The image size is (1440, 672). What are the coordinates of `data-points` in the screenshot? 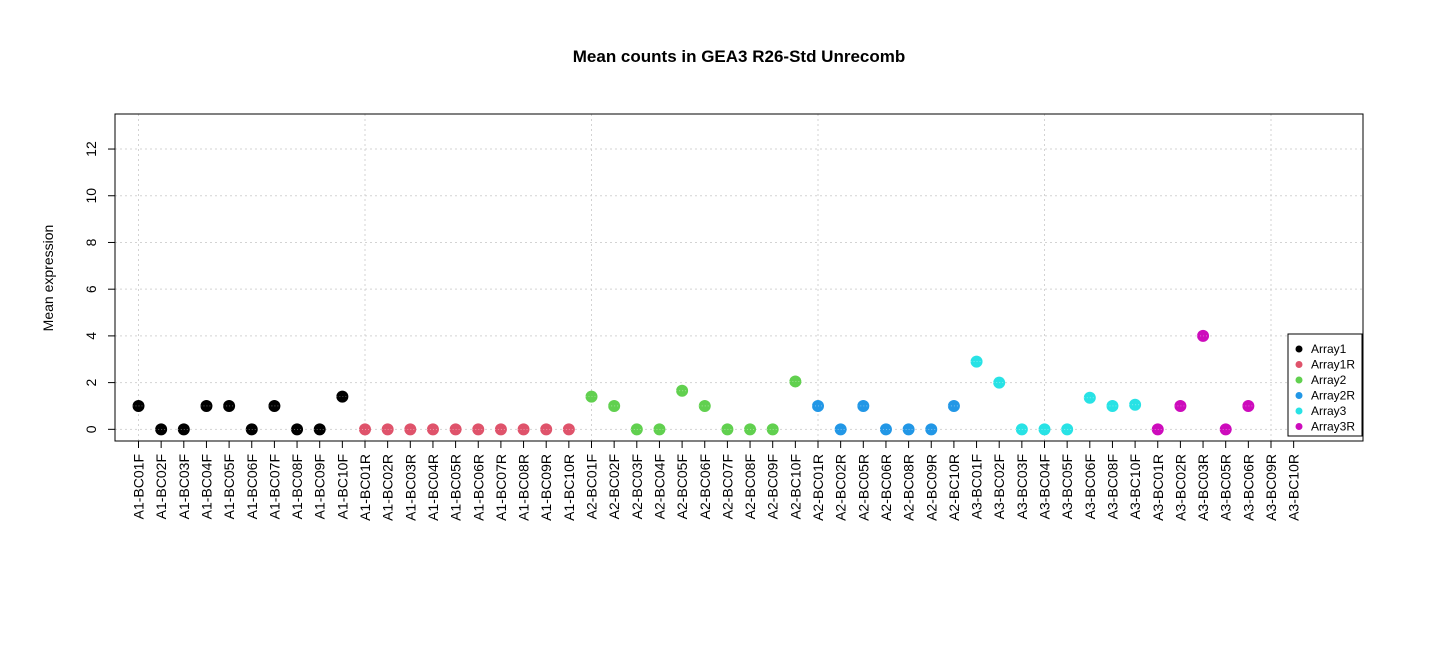 It's located at (693, 382).